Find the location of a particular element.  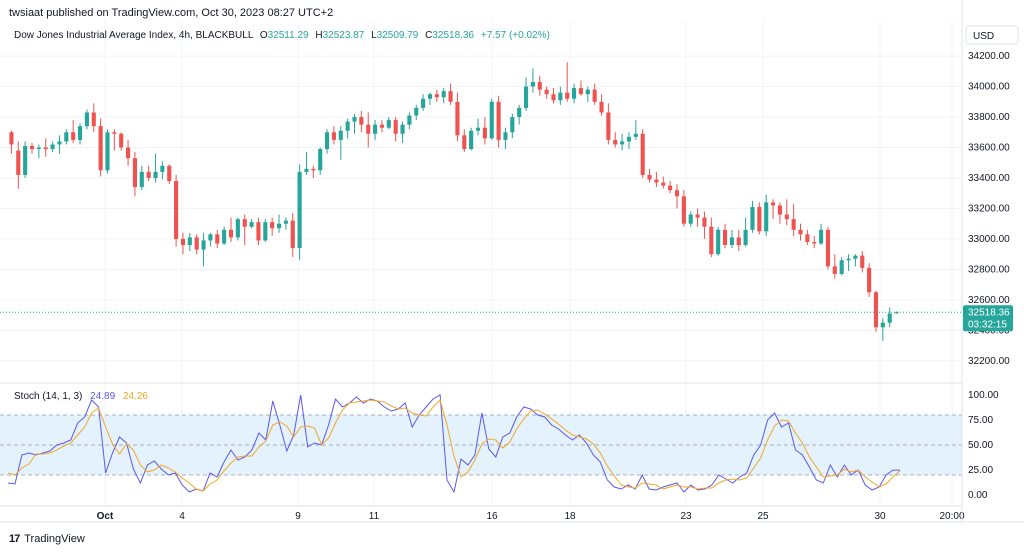

tradingview-brand: 17 TradingView is located at coordinates (47, 539).